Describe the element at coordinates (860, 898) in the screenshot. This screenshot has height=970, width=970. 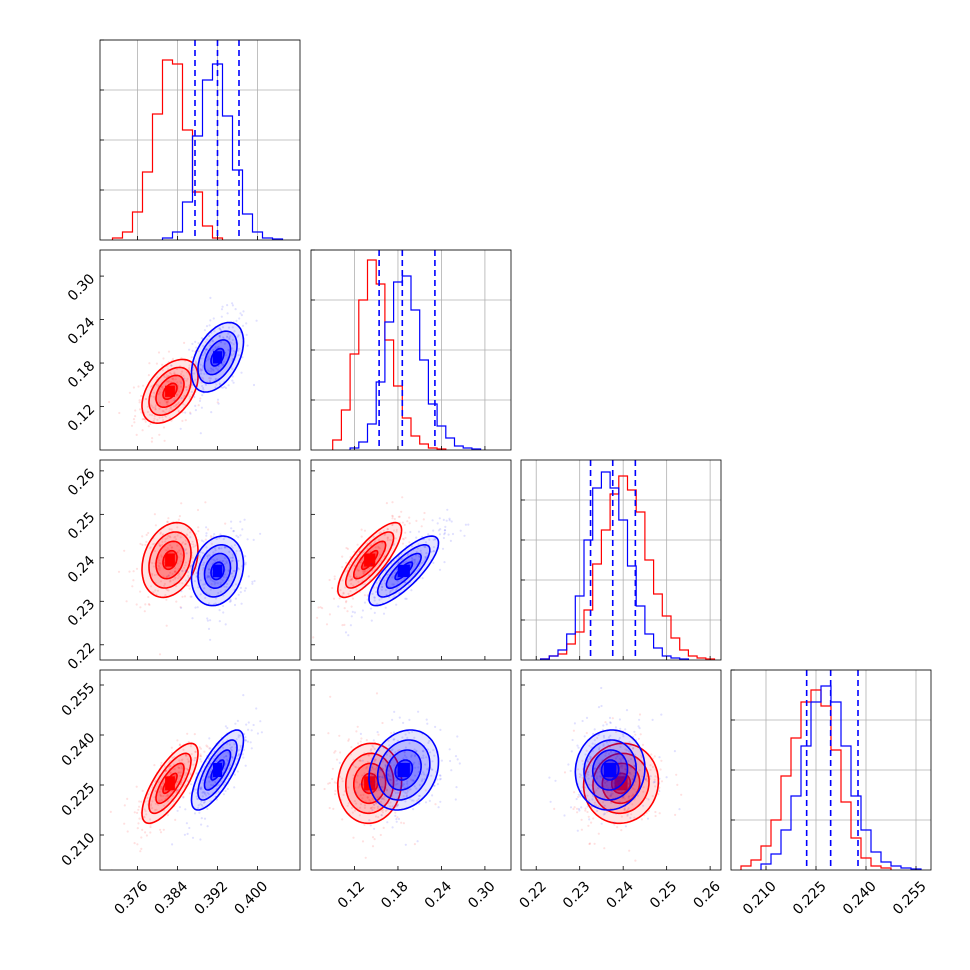
I see `x-tick-label: 0.240` at that location.